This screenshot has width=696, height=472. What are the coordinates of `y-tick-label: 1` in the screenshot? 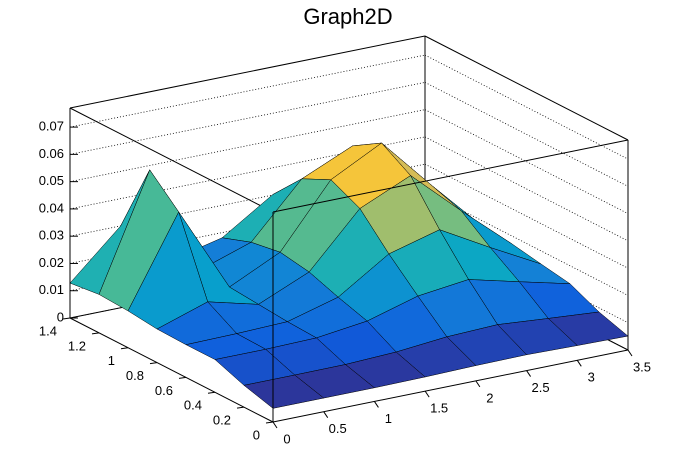 It's located at (111, 360).